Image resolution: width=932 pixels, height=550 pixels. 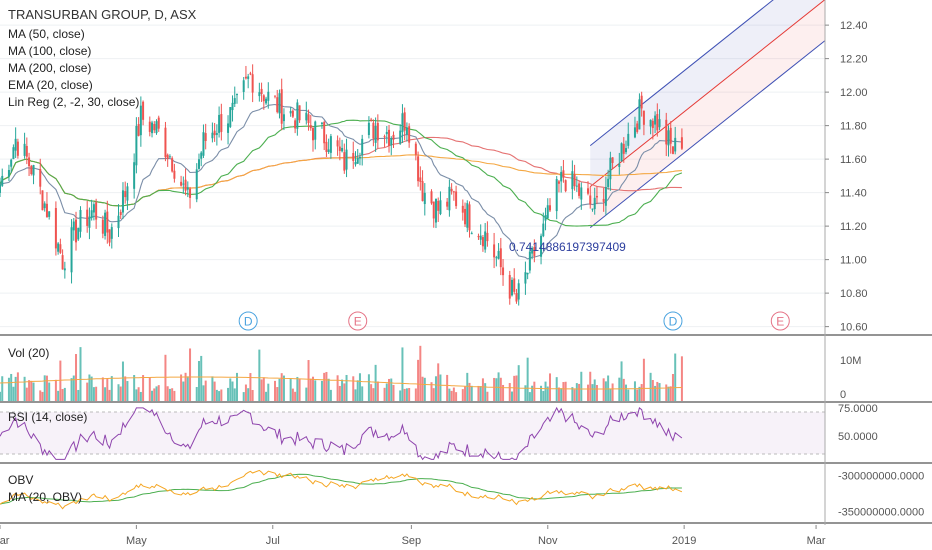 I want to click on rsi-pane, so click(x=412, y=433).